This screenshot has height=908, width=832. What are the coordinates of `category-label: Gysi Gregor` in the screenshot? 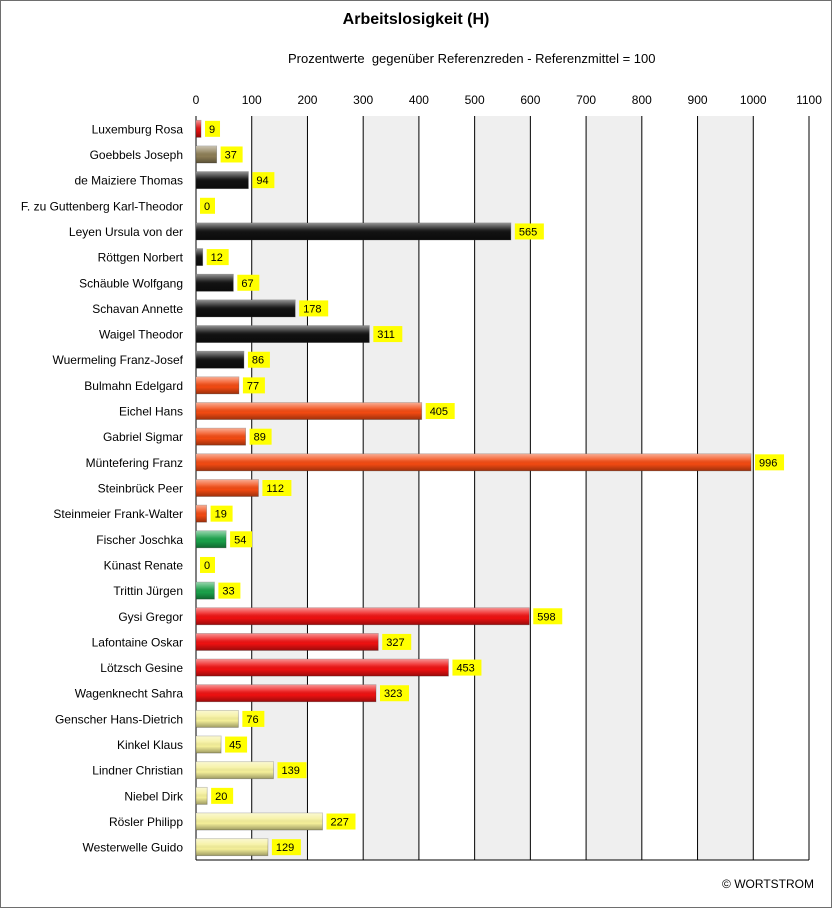 It's located at (150, 617).